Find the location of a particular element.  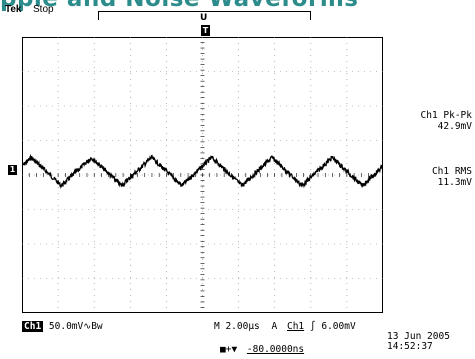

measurement-pkpk: Ch1 Pk-Pk 42.9mV is located at coordinates (429, 121).